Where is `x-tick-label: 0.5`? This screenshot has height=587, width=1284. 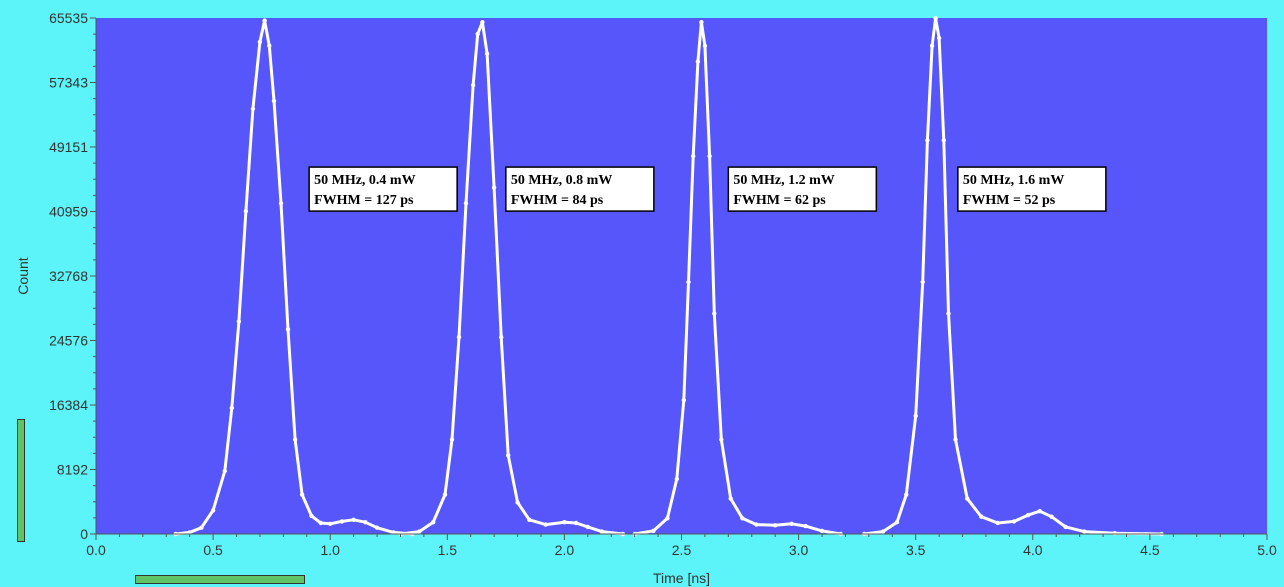
x-tick-label: 0.5 is located at coordinates (213, 550).